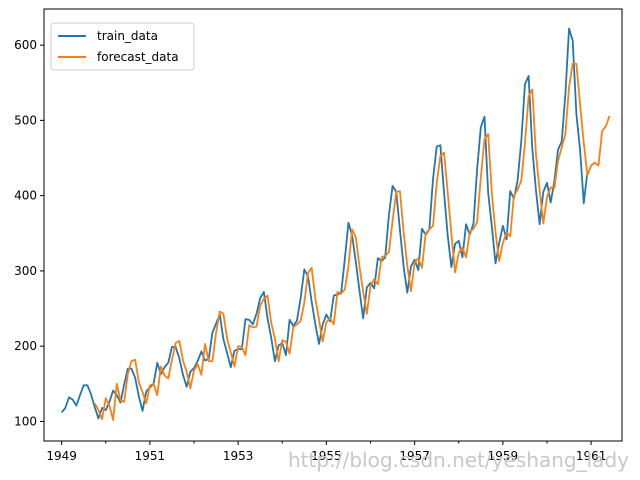 This screenshot has width=640, height=480. I want to click on y-tick-label-600: 600, so click(25, 45).